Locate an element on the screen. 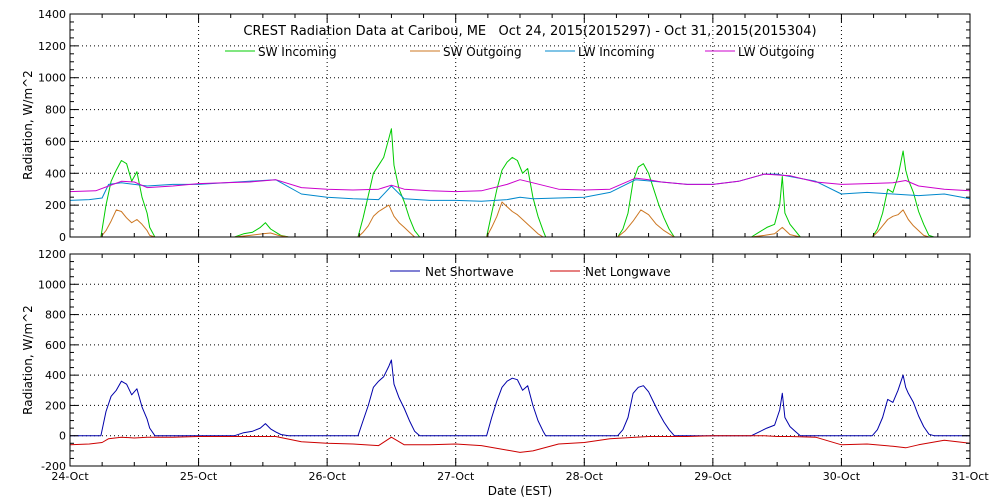  xtick-label: 28-Oct is located at coordinates (585, 476).